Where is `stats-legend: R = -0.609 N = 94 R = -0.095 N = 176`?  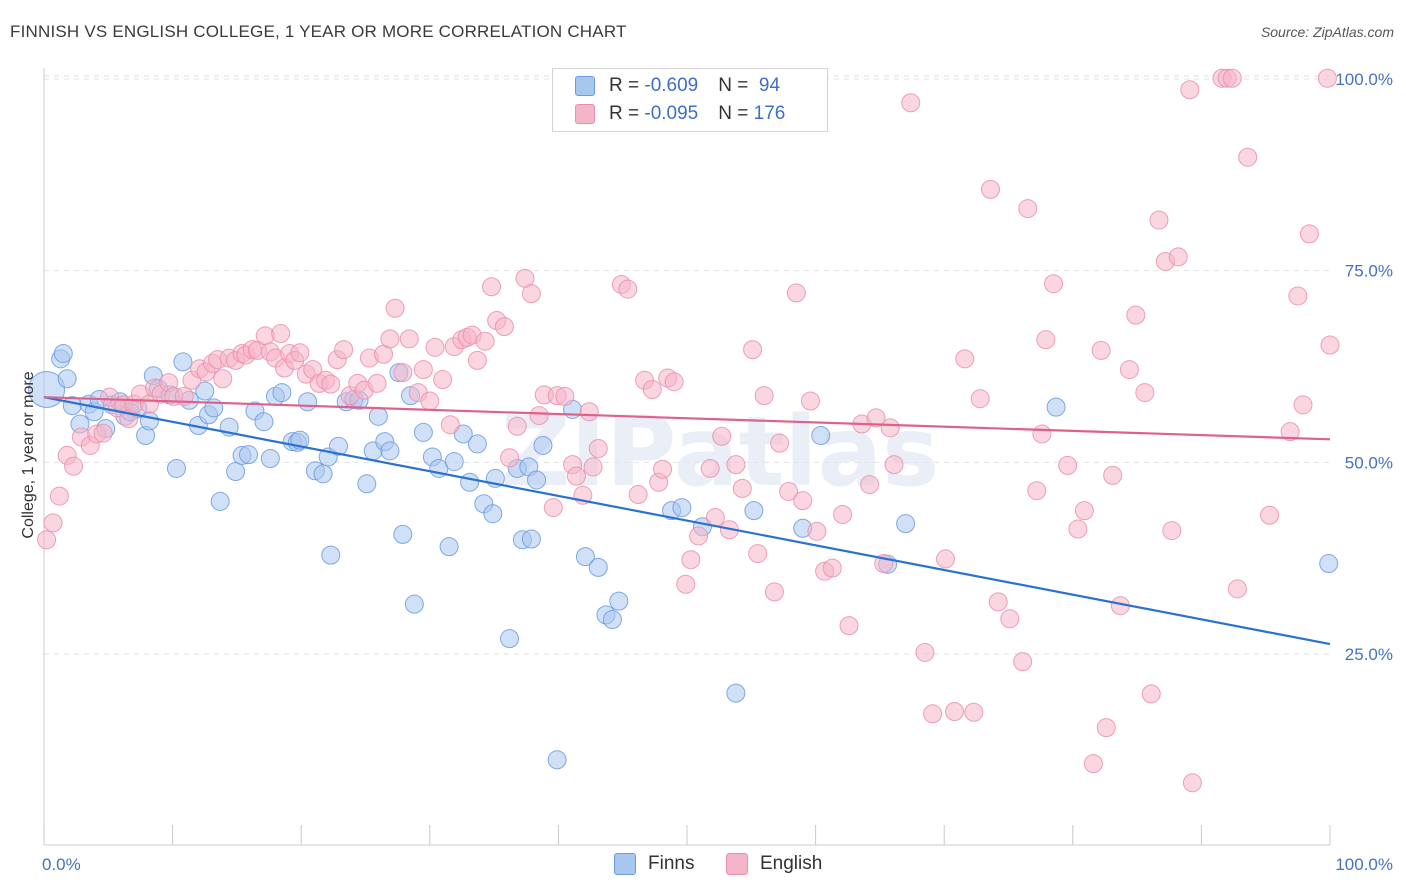
stats-legend: R = -0.609 N = 94 R = -0.095 N = 176 is located at coordinates (690, 100).